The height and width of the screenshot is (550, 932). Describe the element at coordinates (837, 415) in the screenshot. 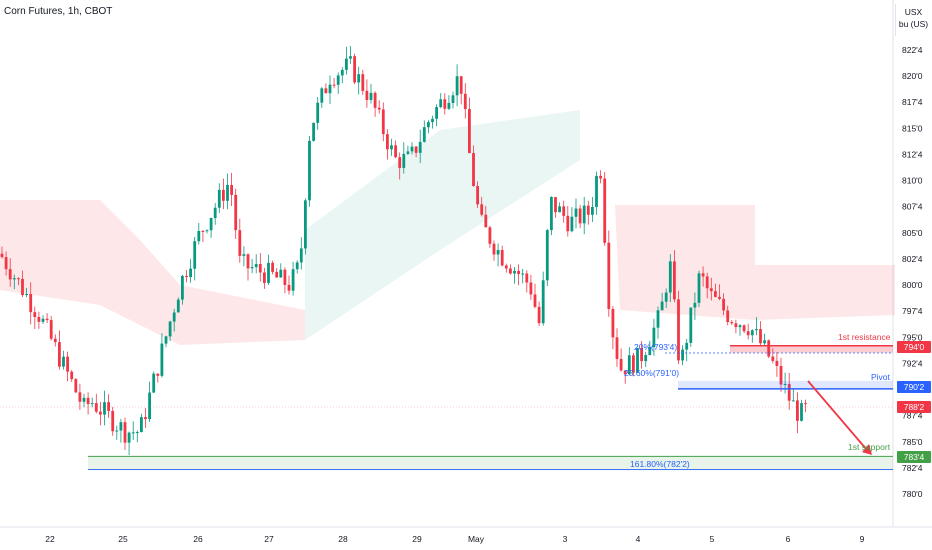

I see `projection-arrow` at that location.